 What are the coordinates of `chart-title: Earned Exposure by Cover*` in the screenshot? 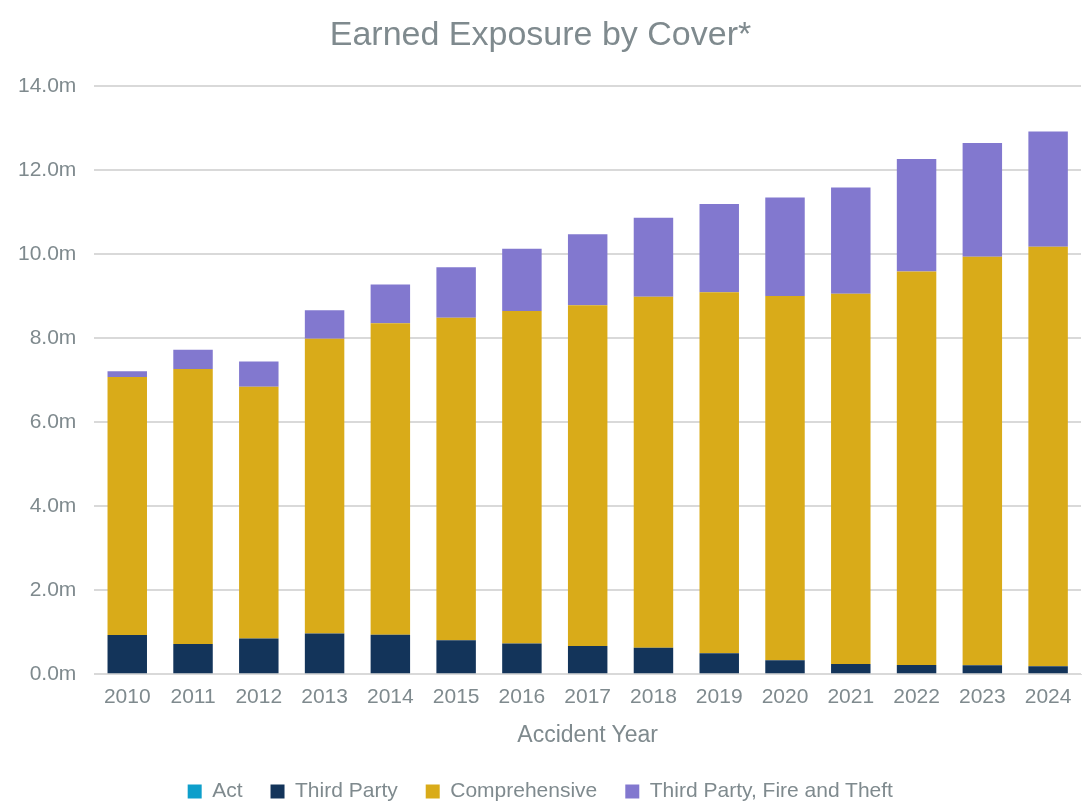 It's located at (540, 32).